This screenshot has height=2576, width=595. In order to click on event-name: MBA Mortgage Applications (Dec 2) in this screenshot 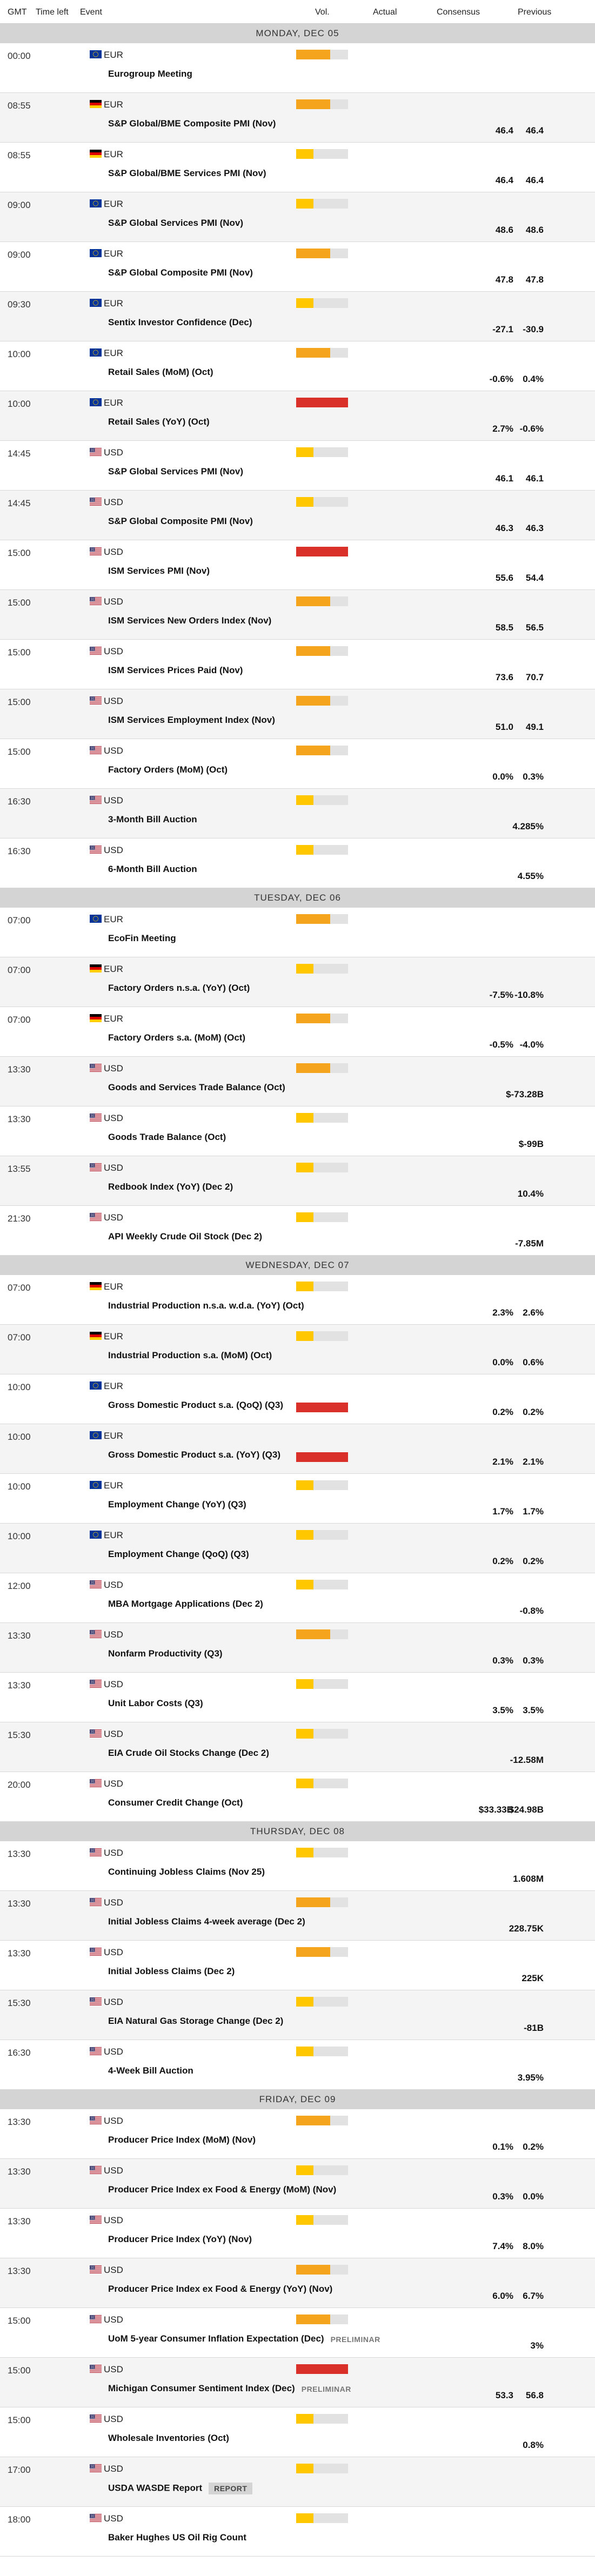, I will do `click(185, 1604)`.